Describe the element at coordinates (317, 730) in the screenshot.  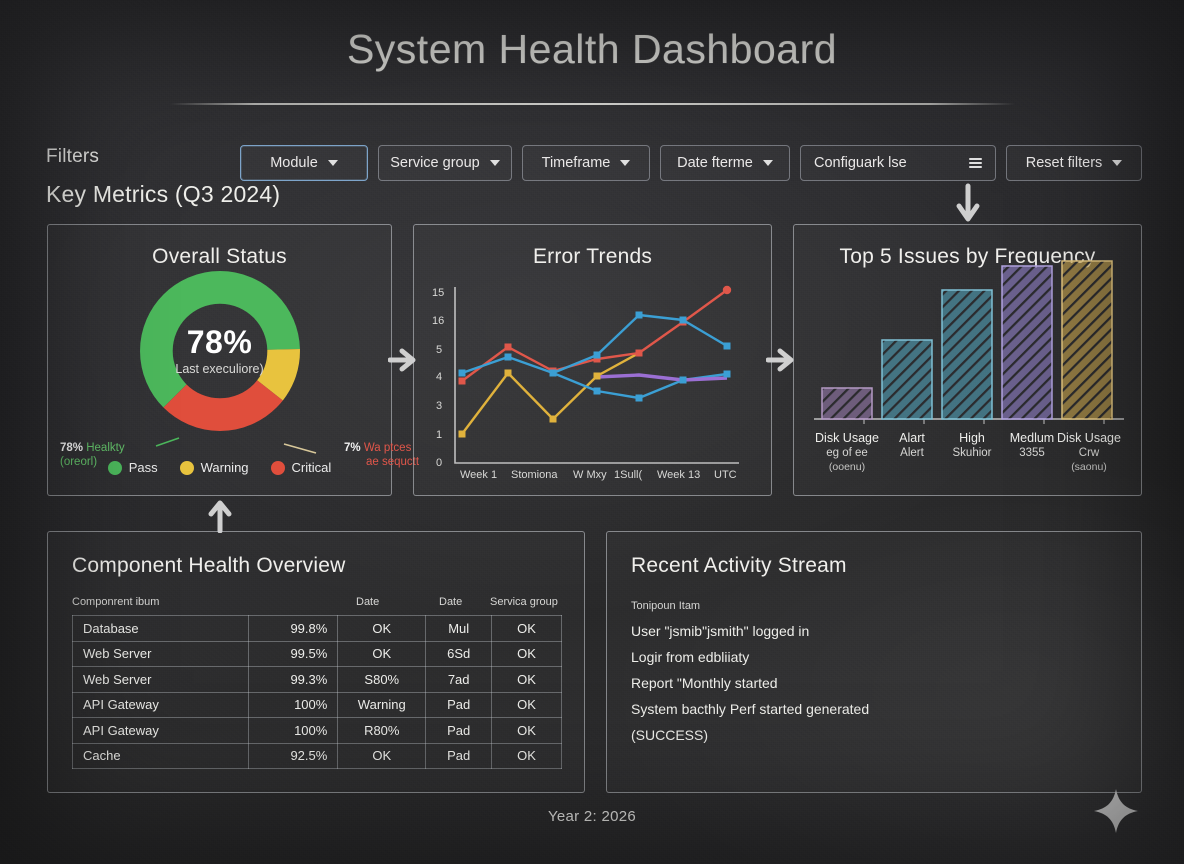
I see `table-row: API Gateway 100% R80% Pad OK` at that location.